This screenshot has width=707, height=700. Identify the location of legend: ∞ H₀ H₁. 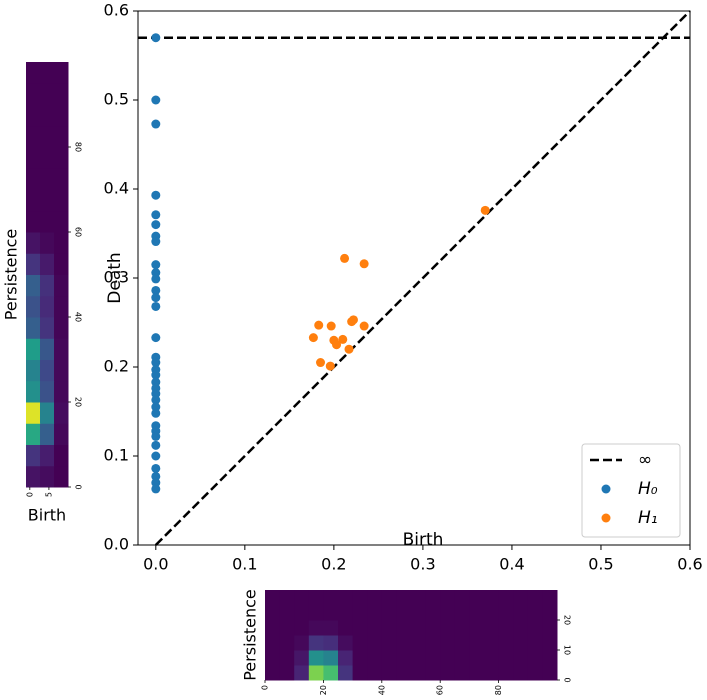
(631, 490).